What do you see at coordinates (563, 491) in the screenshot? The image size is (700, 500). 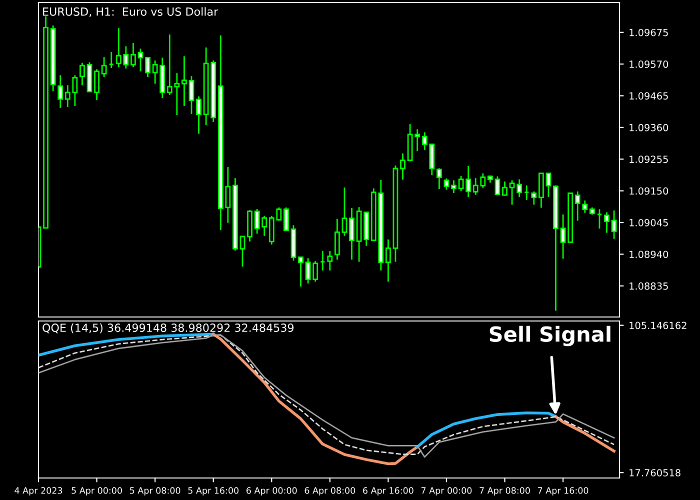 I see `x-tick-label: 7 Apr 16:00` at bounding box center [563, 491].